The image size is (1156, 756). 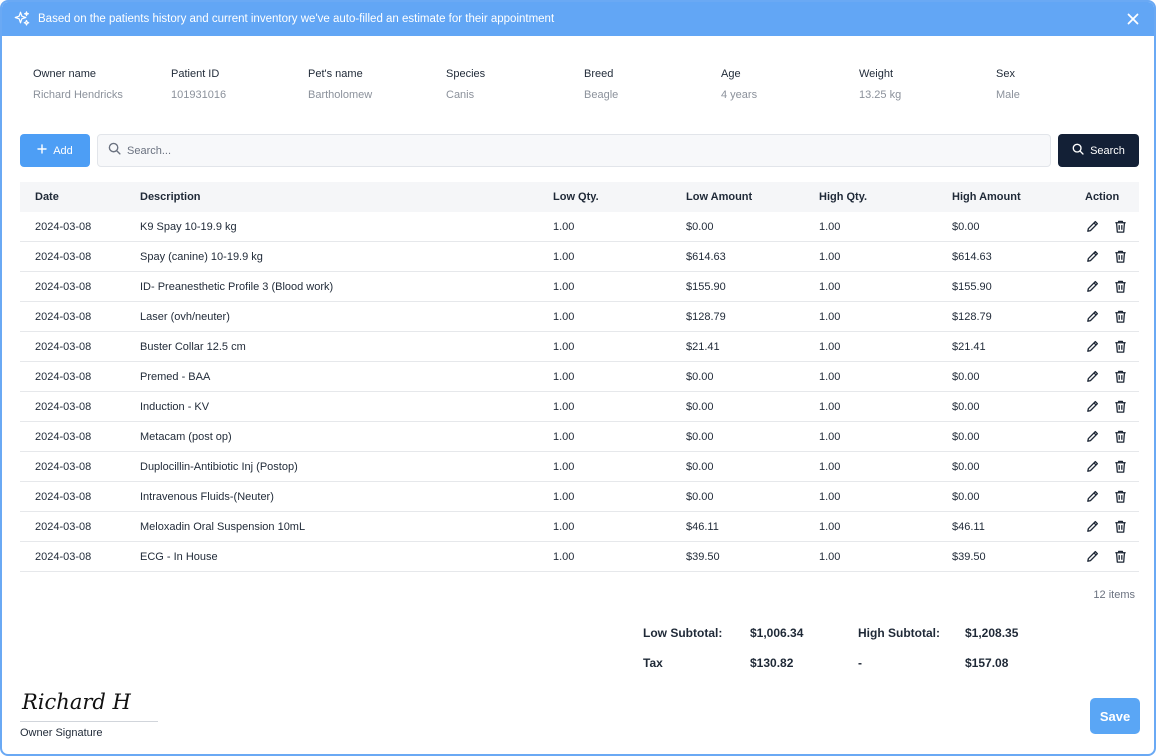 What do you see at coordinates (22, 19) in the screenshot?
I see `sparkle-icon` at bounding box center [22, 19].